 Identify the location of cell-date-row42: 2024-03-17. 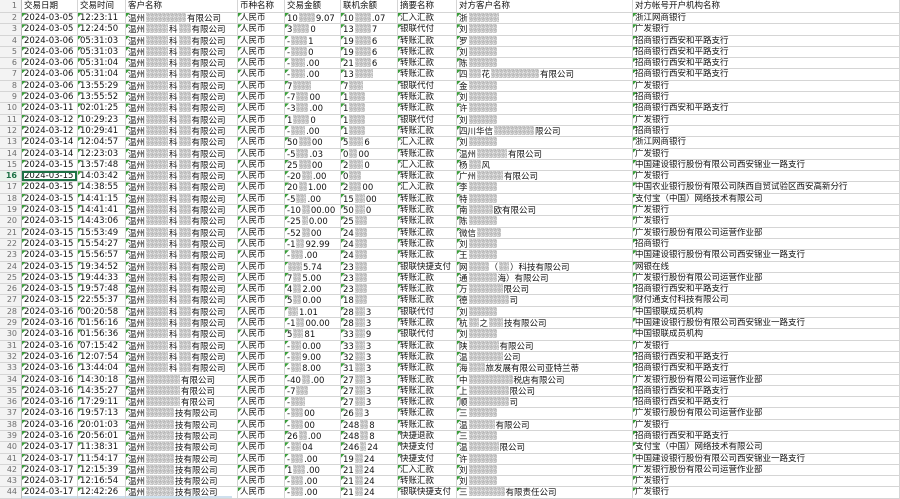
(50, 470).